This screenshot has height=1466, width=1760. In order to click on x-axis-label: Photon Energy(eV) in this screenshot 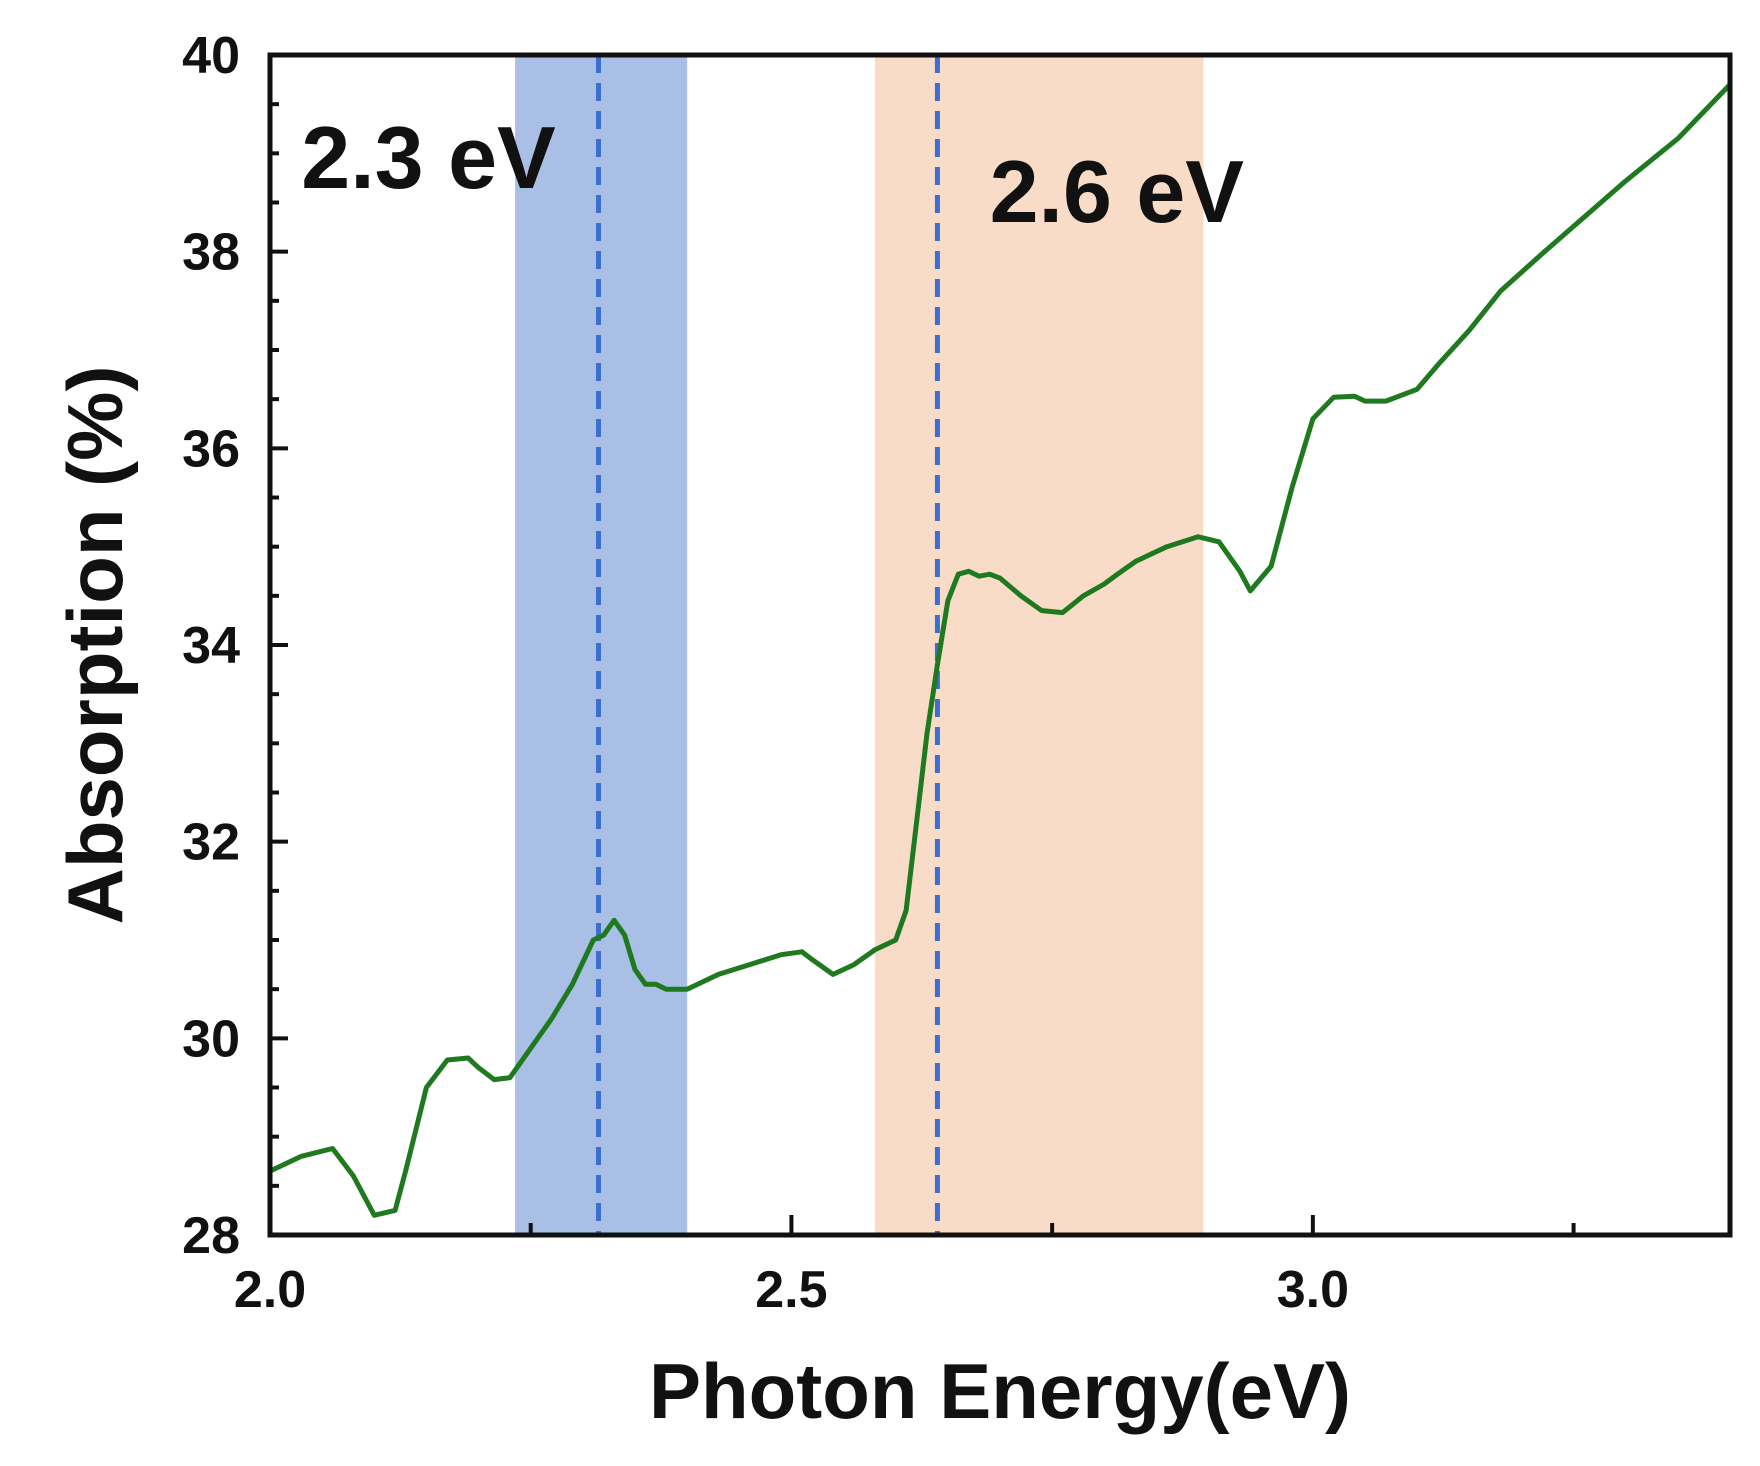, I will do `click(1000, 1391)`.